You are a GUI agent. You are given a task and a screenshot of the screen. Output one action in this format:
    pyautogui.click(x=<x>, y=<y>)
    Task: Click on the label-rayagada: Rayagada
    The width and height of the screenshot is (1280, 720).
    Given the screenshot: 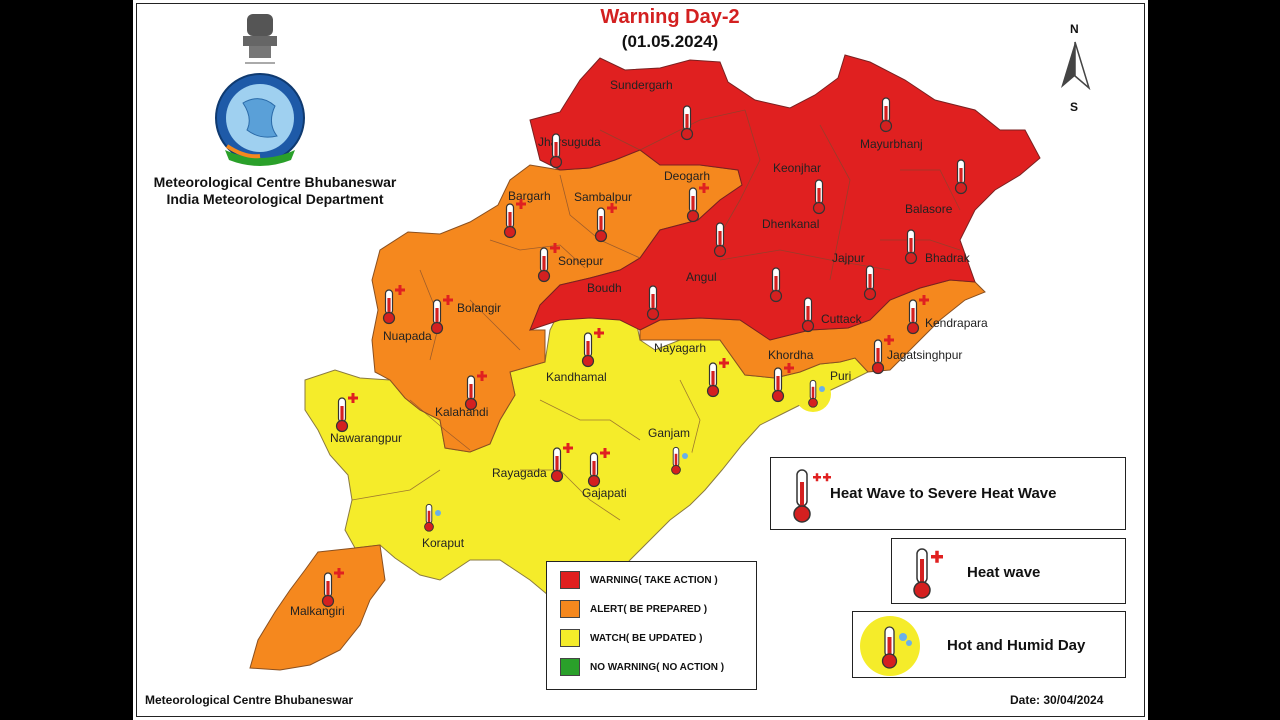 What is the action you would take?
    pyautogui.click(x=519, y=473)
    